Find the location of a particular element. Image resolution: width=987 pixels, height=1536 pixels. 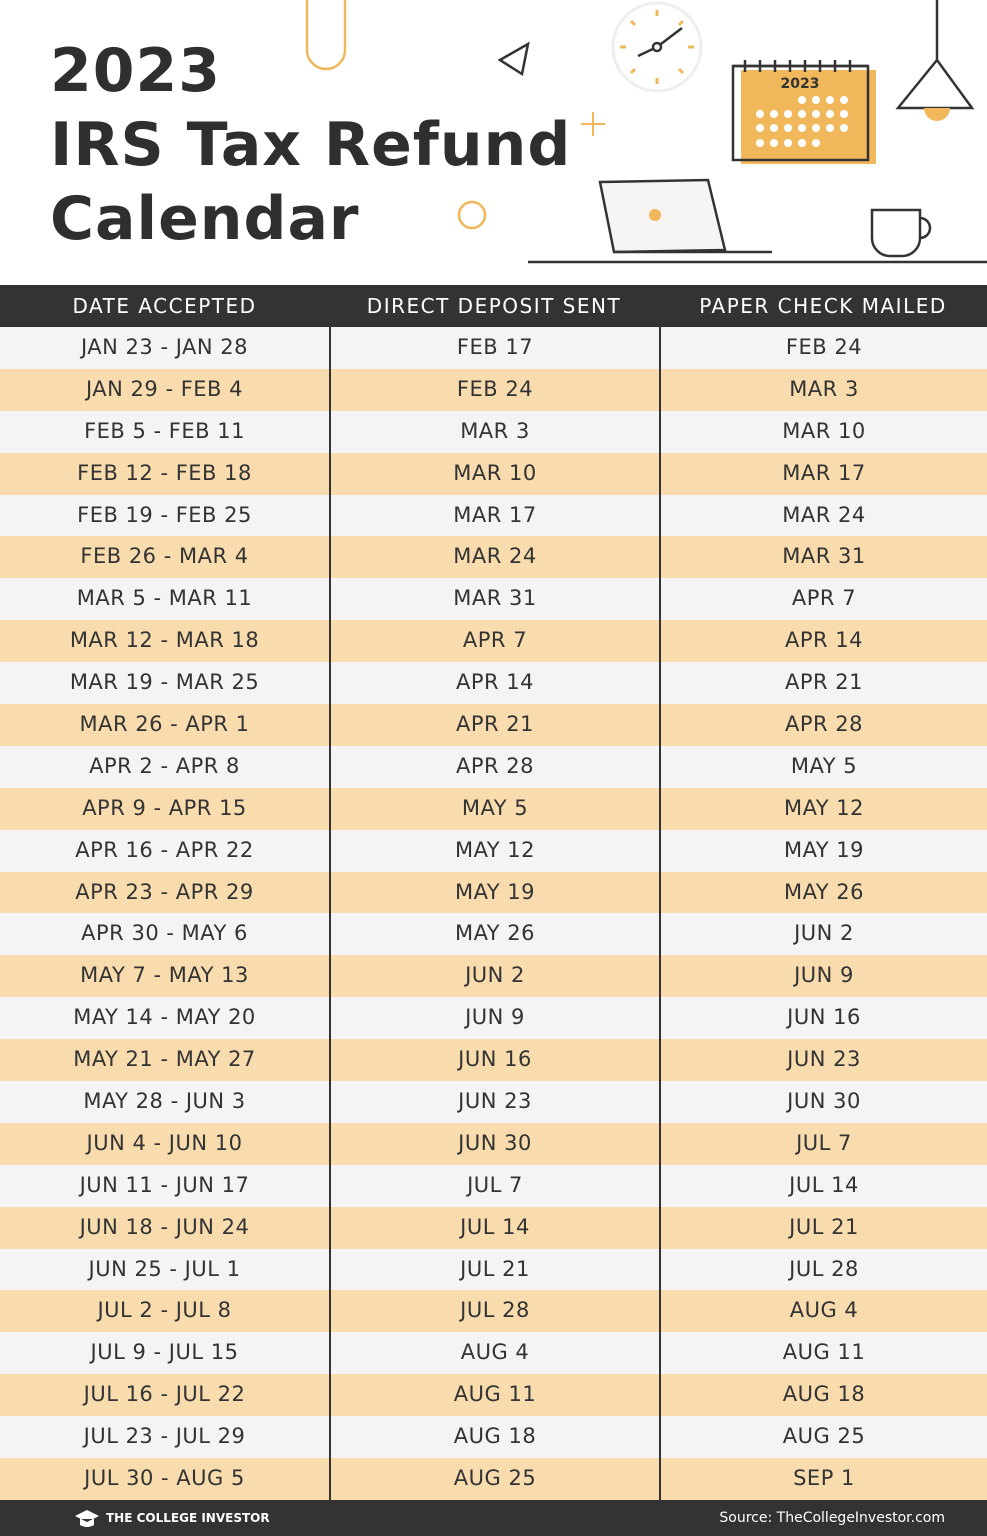

table-row: MAY 14 - MAY 20 JUN 9 JUN 16 is located at coordinates (493, 1018).